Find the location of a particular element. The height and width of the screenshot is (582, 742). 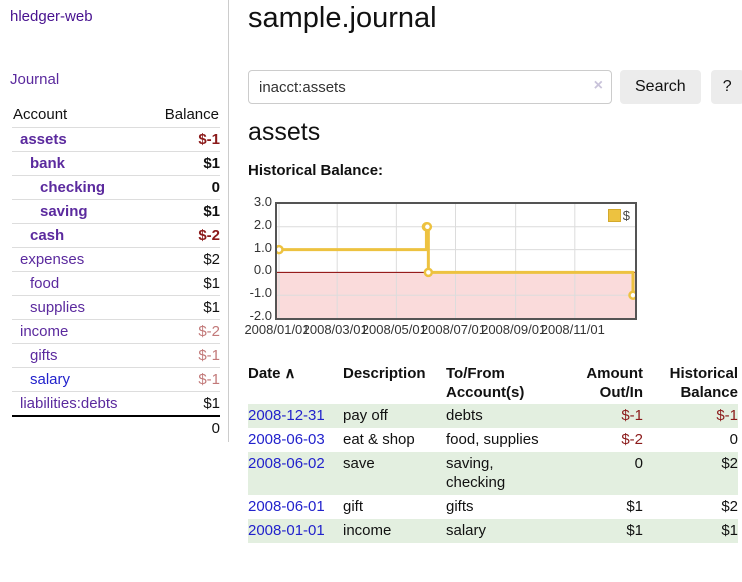

col-header-amount: Amount Out/In is located at coordinates (614, 383).